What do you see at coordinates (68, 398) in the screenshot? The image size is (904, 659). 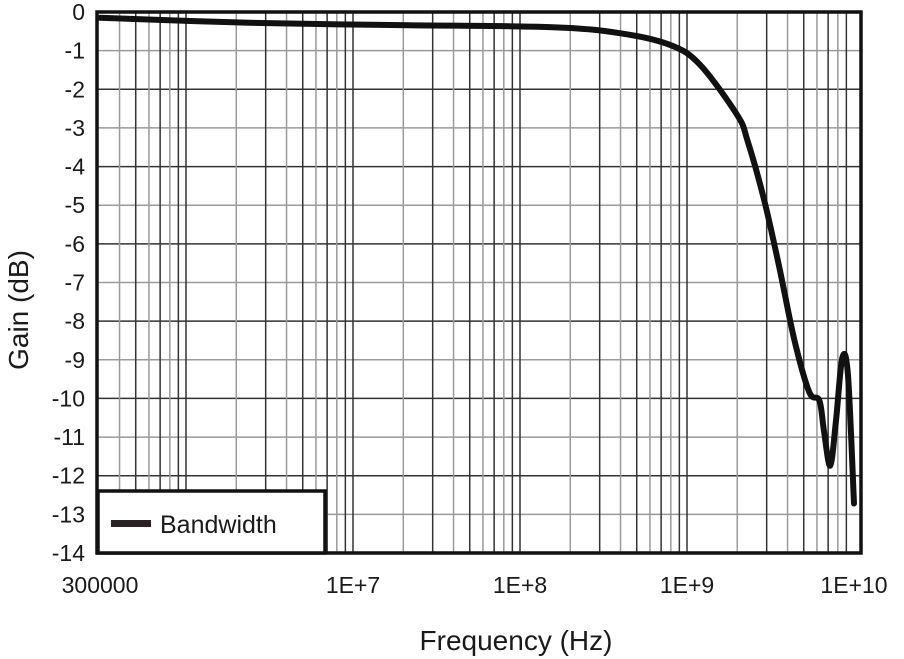 I see `y-tick-label: -10` at bounding box center [68, 398].